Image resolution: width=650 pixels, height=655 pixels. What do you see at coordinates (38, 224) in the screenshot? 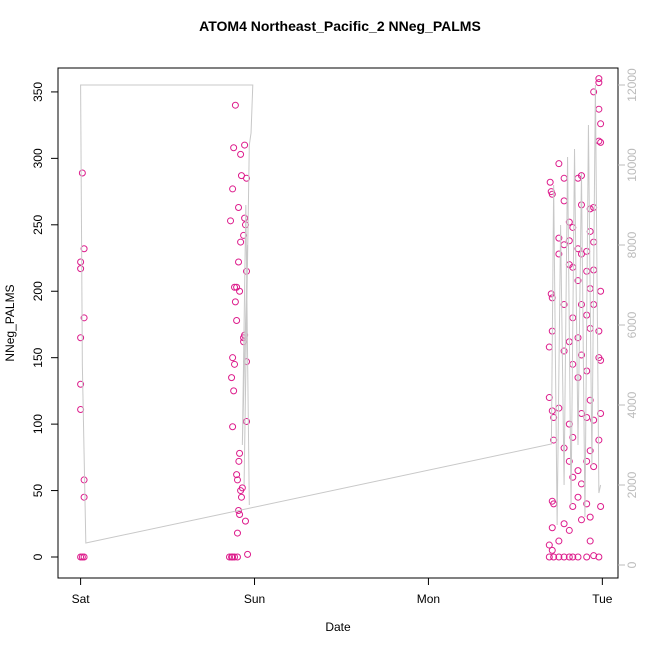
I see `y-tick-label: 250` at bounding box center [38, 224].